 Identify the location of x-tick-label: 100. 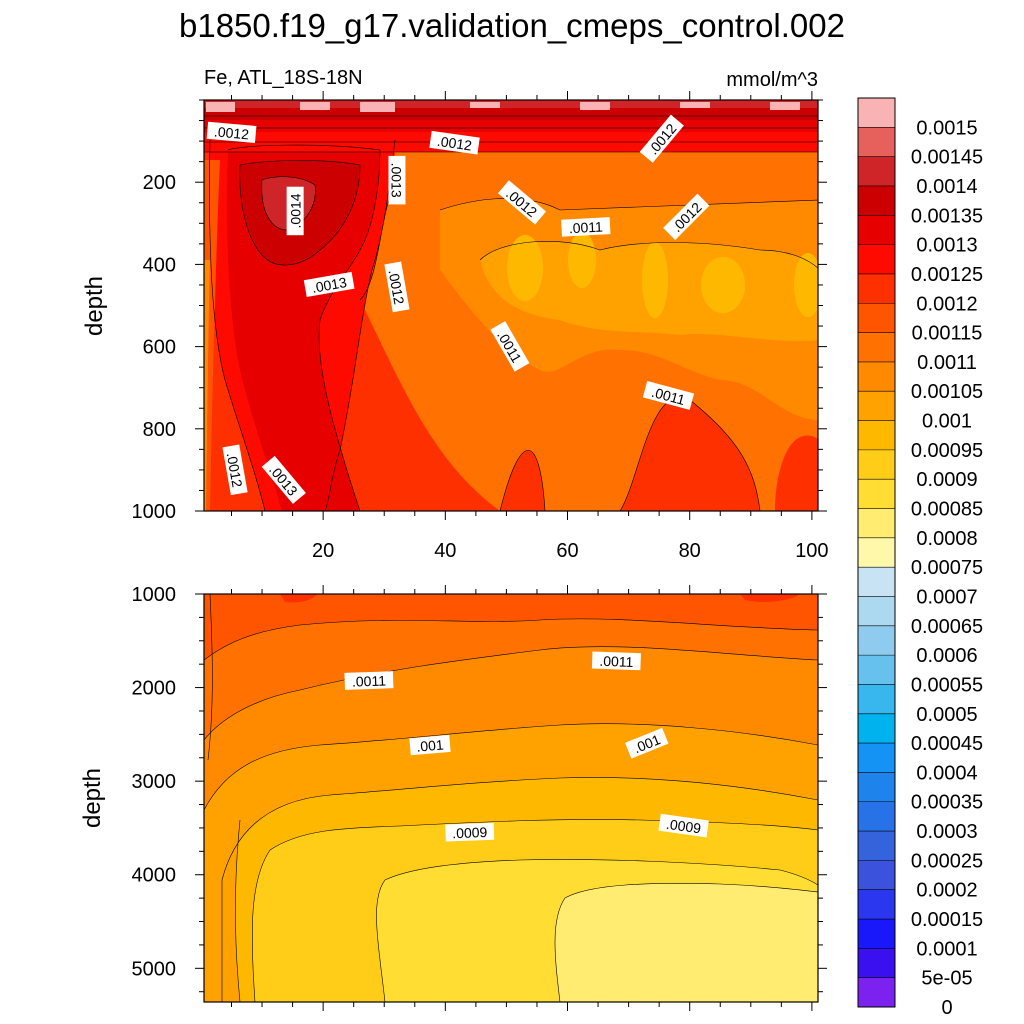
(811, 551).